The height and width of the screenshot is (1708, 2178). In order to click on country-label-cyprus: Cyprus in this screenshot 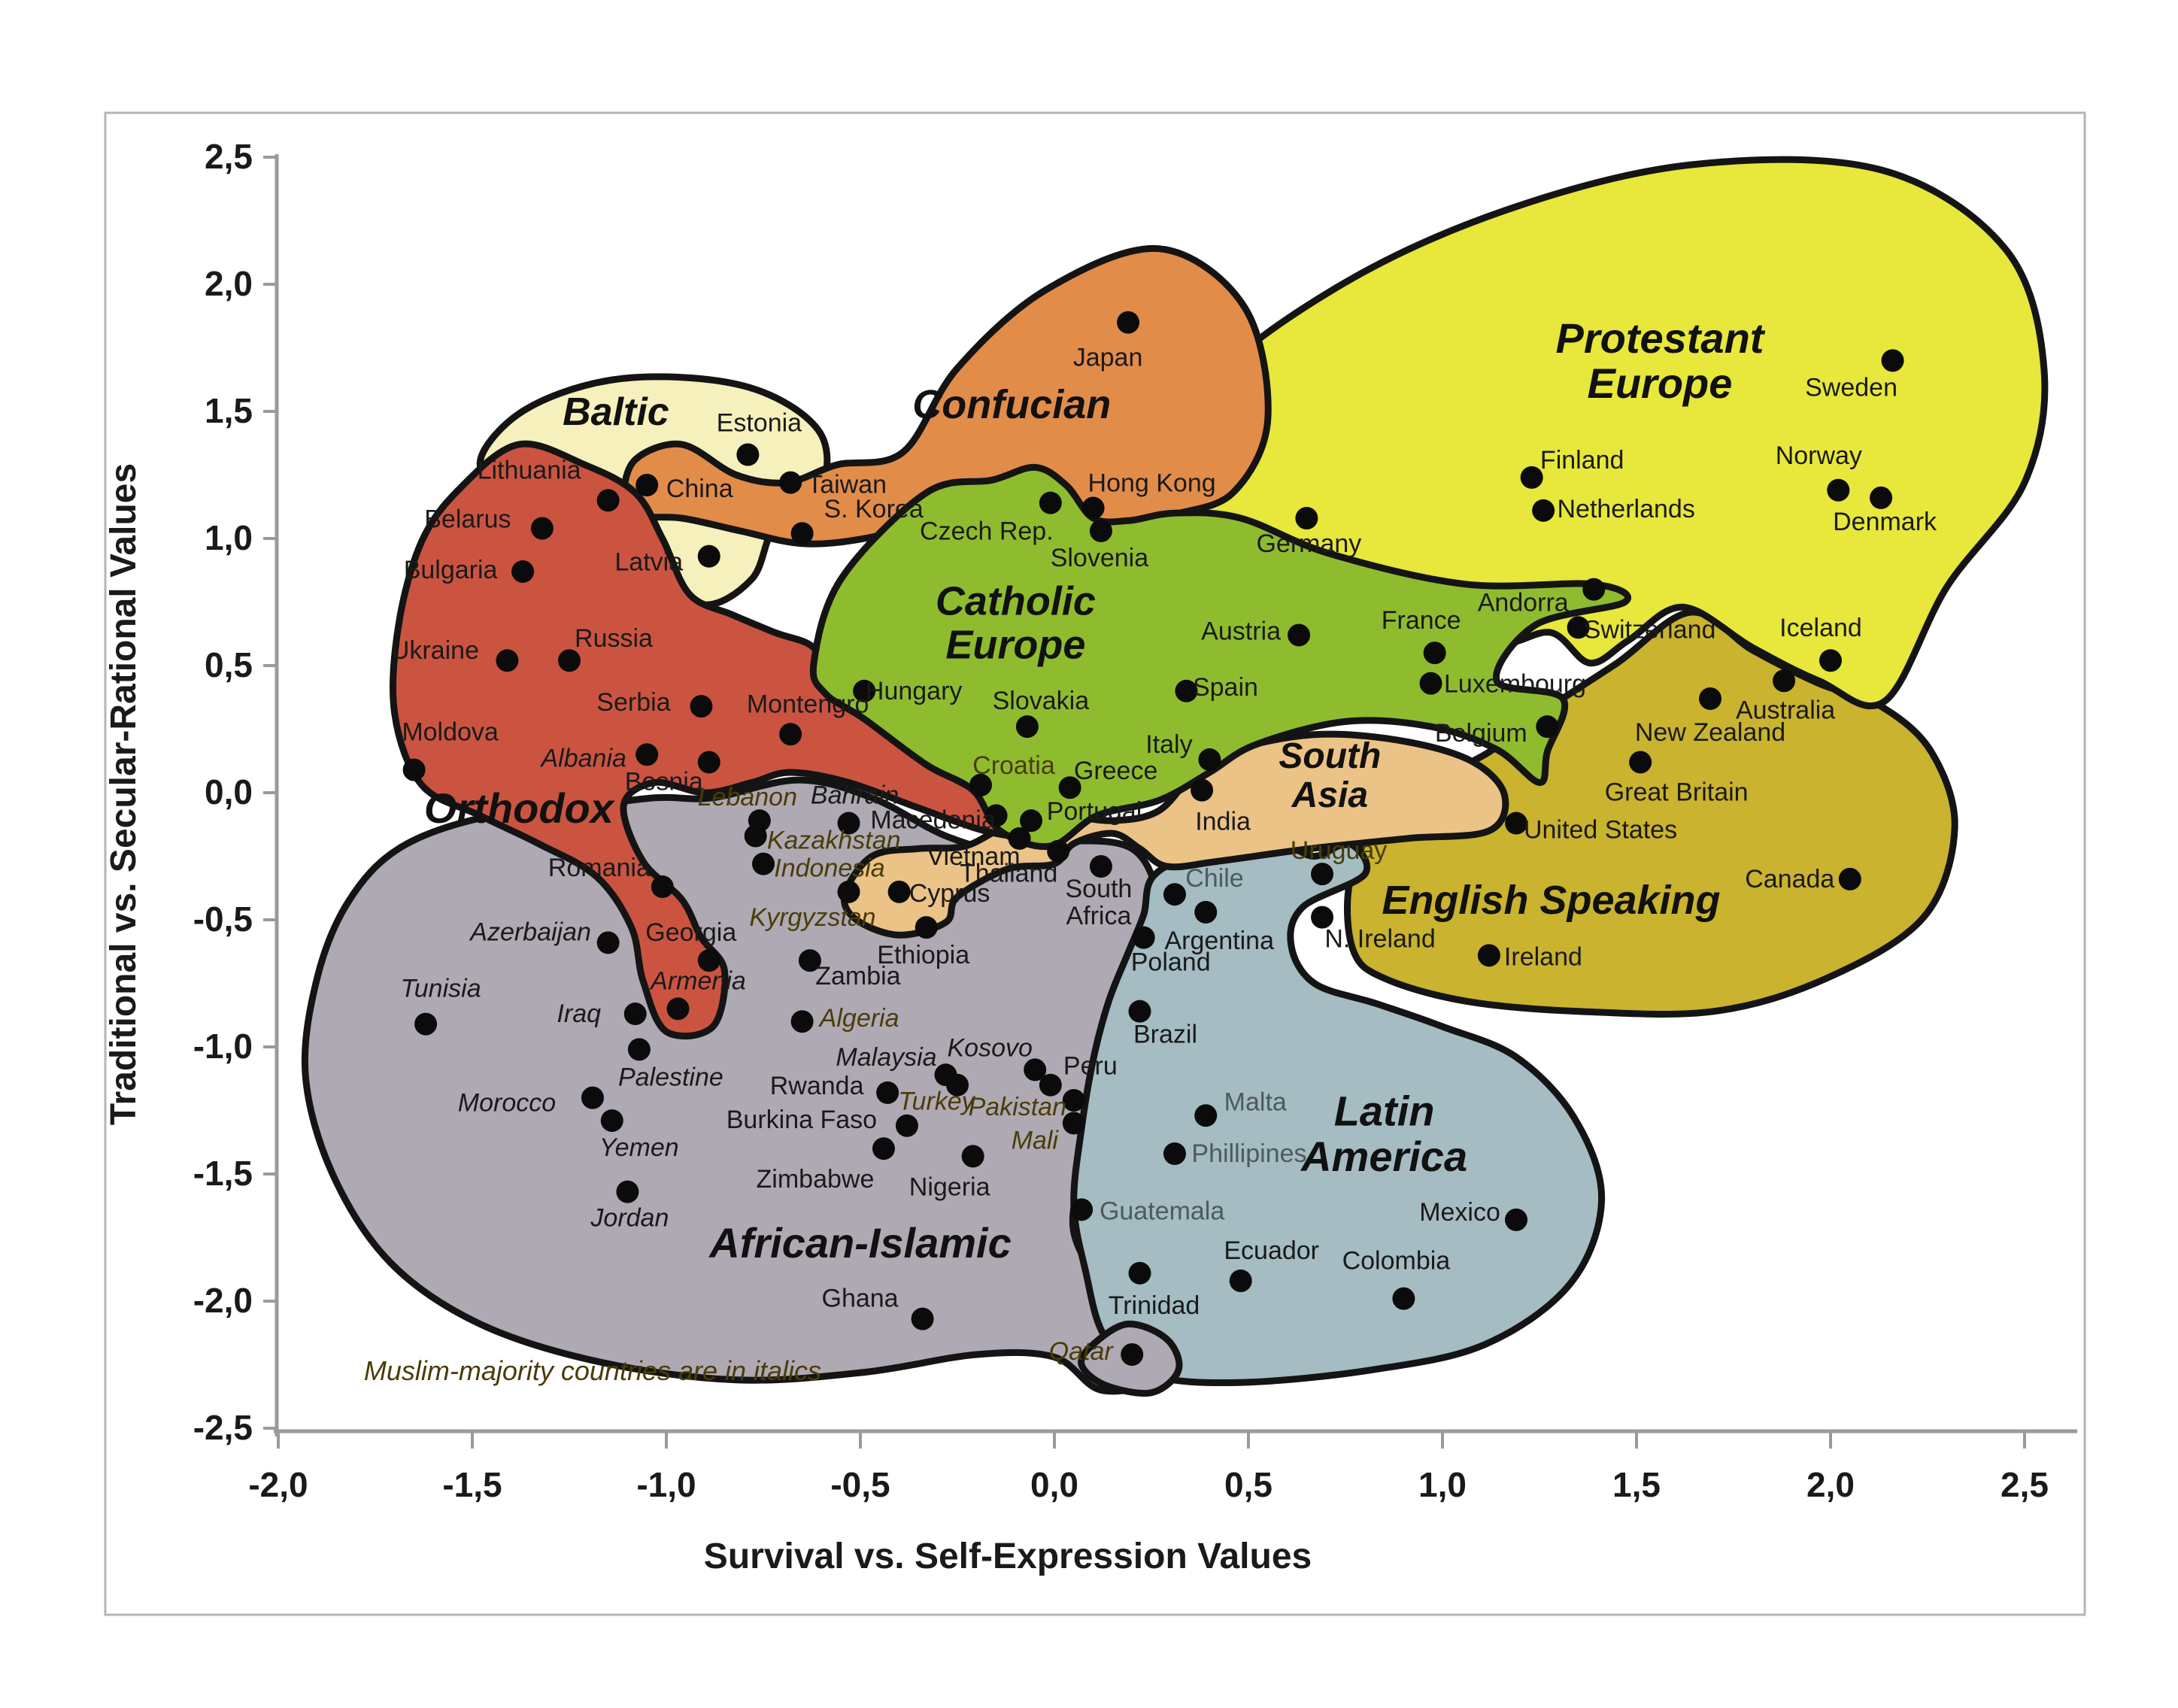, I will do `click(949, 894)`.